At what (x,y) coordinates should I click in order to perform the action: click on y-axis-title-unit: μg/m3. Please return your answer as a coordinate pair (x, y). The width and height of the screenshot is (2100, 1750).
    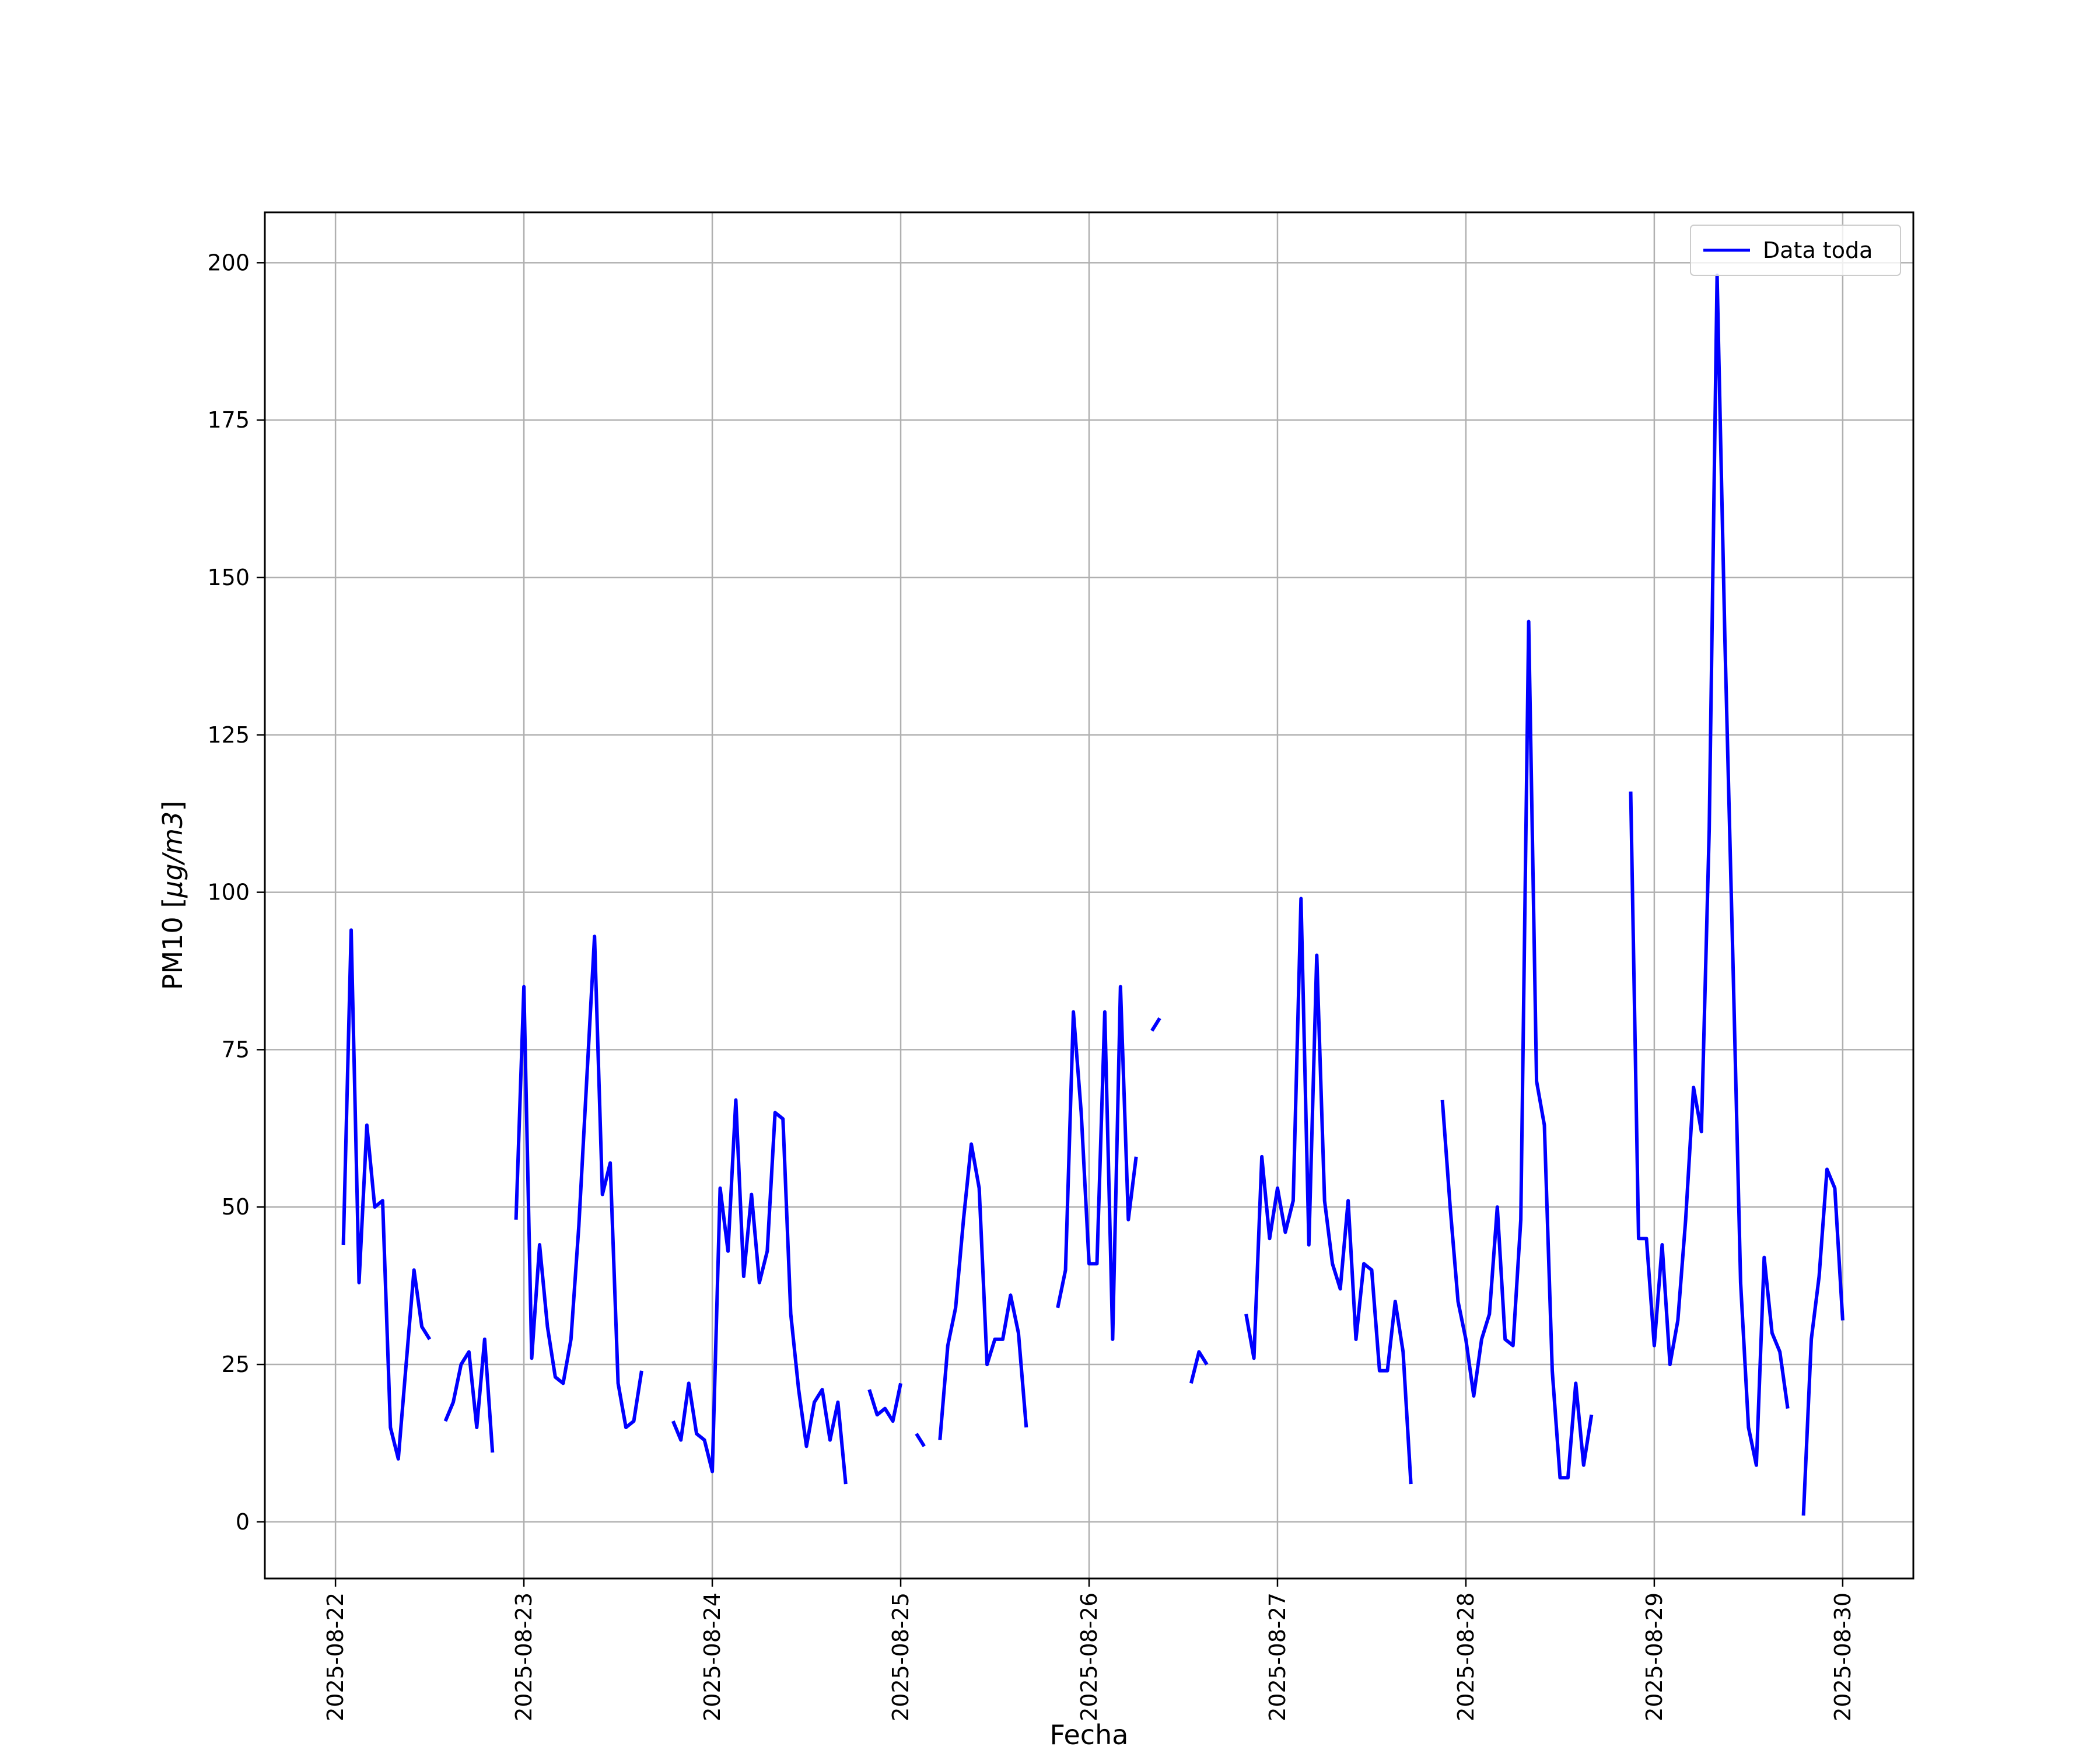
    Looking at the image, I should click on (173, 854).